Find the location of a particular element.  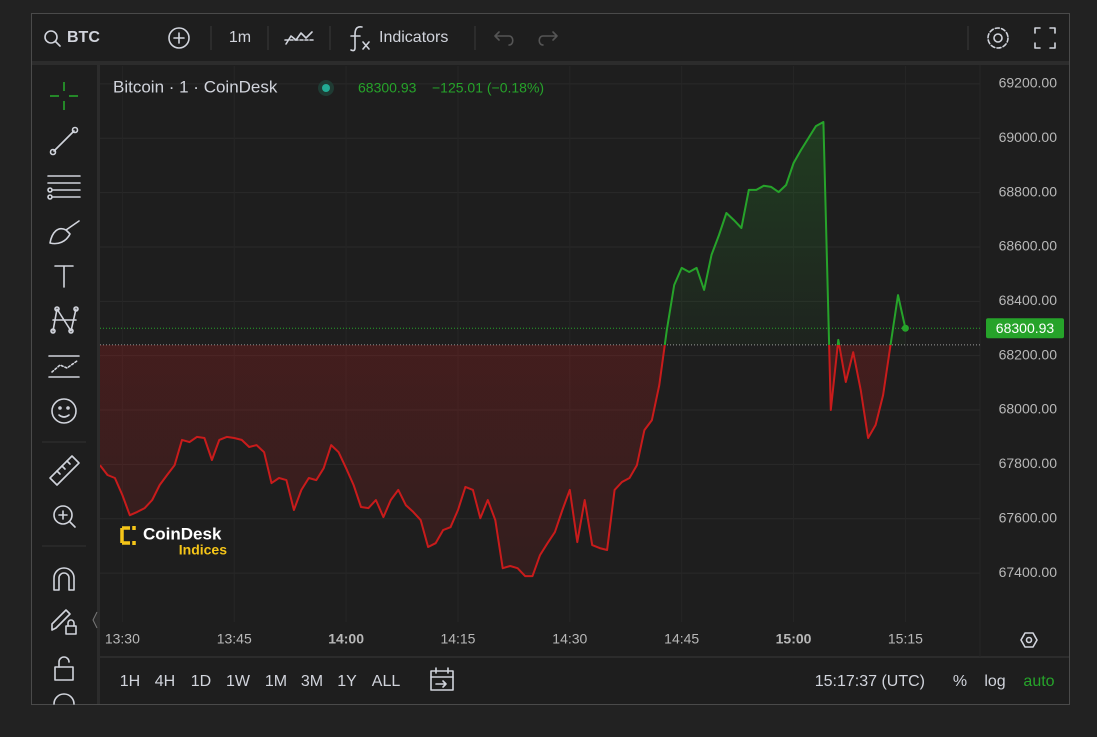

clock: 15:17:37 (UTC) is located at coordinates (870, 681).